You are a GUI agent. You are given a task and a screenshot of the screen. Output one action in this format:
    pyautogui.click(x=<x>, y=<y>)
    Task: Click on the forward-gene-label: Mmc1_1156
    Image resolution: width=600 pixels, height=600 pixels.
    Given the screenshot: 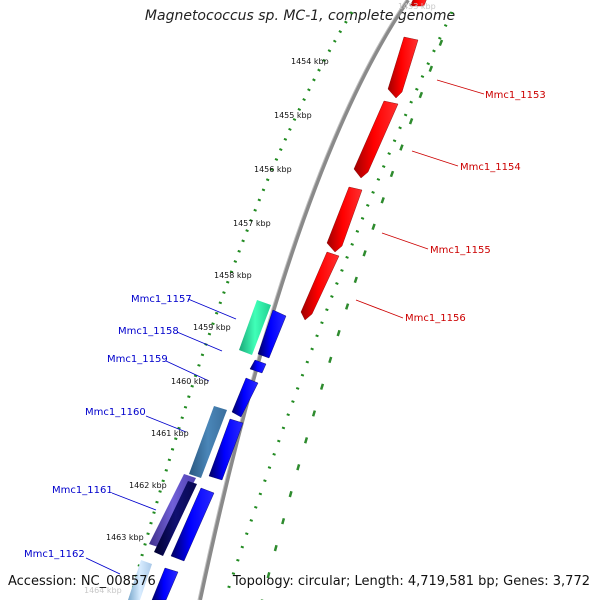 What is the action you would take?
    pyautogui.click(x=435, y=318)
    